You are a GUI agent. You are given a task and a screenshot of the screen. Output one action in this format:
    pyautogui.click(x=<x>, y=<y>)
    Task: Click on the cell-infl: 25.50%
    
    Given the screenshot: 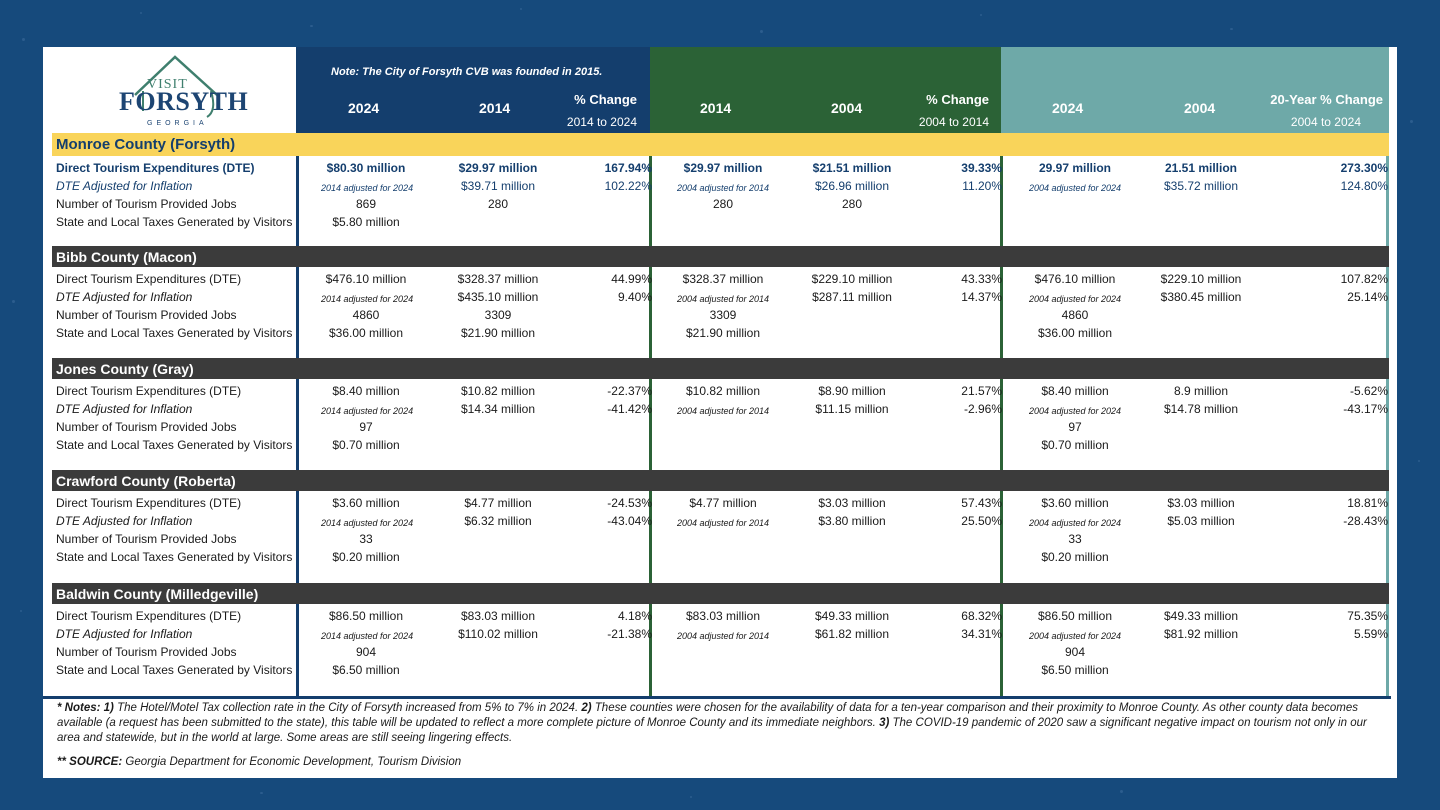 What is the action you would take?
    pyautogui.click(x=981, y=521)
    